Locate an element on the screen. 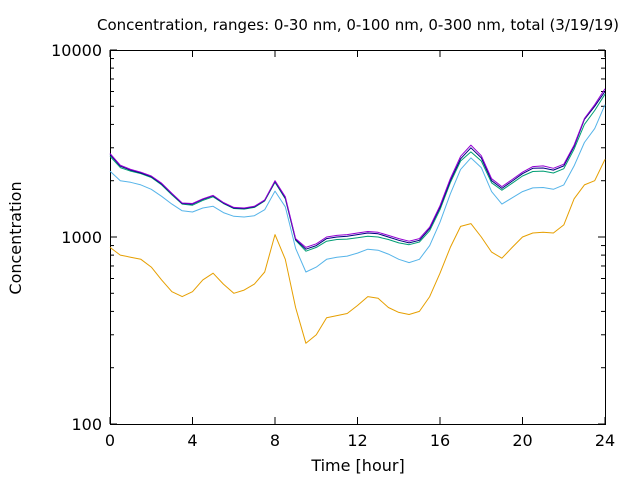  x-tick-label: 20 is located at coordinates (522, 440).